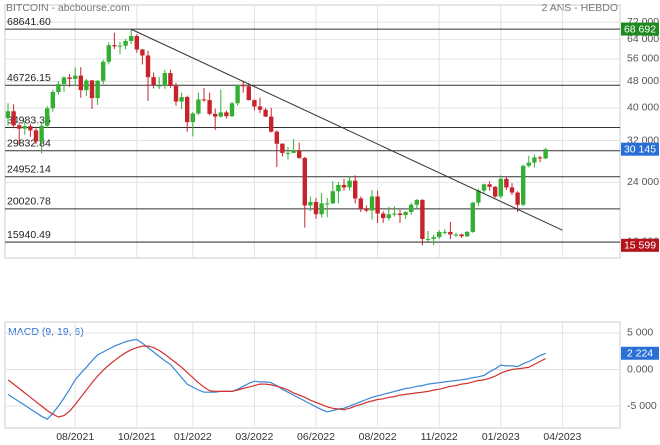 The height and width of the screenshot is (445, 660). I want to click on level-label: 29832.84, so click(29, 144).